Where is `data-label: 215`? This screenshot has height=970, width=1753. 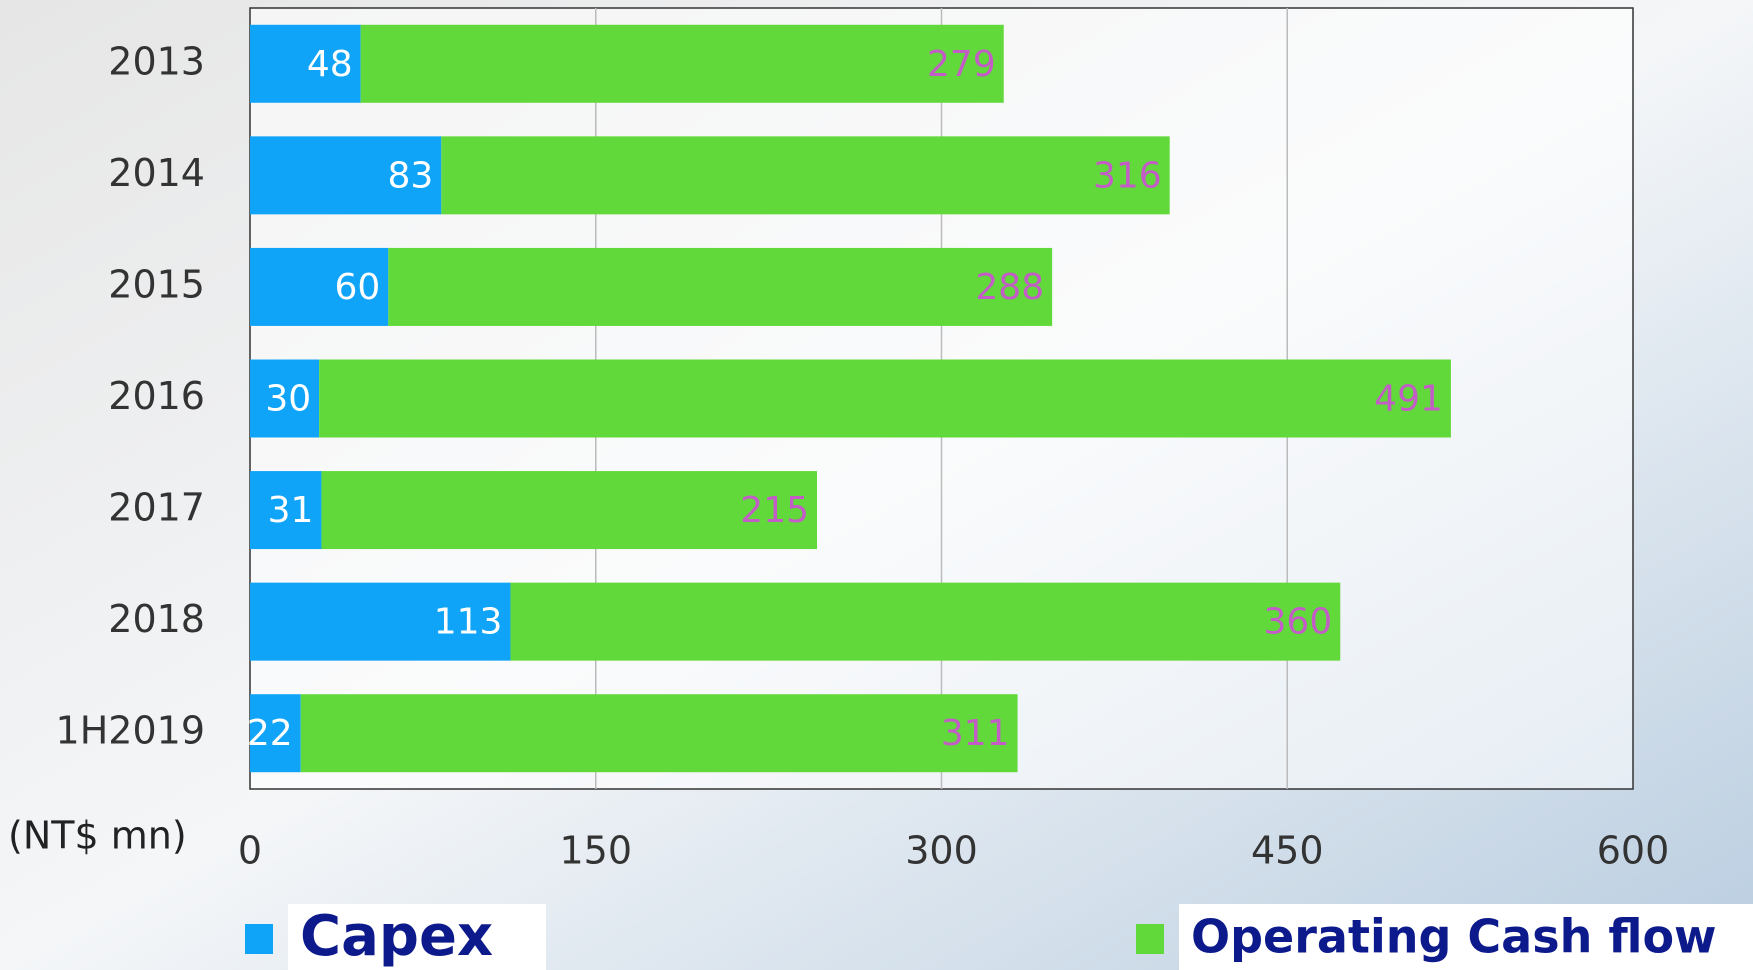 data-label: 215 is located at coordinates (774, 510).